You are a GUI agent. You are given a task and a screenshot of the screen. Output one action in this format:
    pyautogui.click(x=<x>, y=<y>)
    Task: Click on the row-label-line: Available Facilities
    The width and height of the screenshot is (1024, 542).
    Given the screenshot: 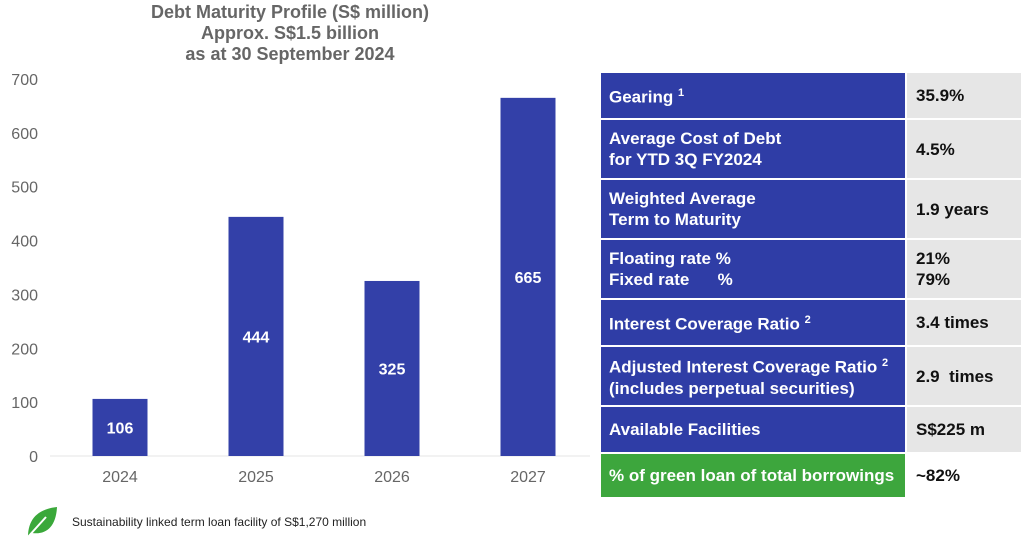 What is the action you would take?
    pyautogui.click(x=753, y=429)
    